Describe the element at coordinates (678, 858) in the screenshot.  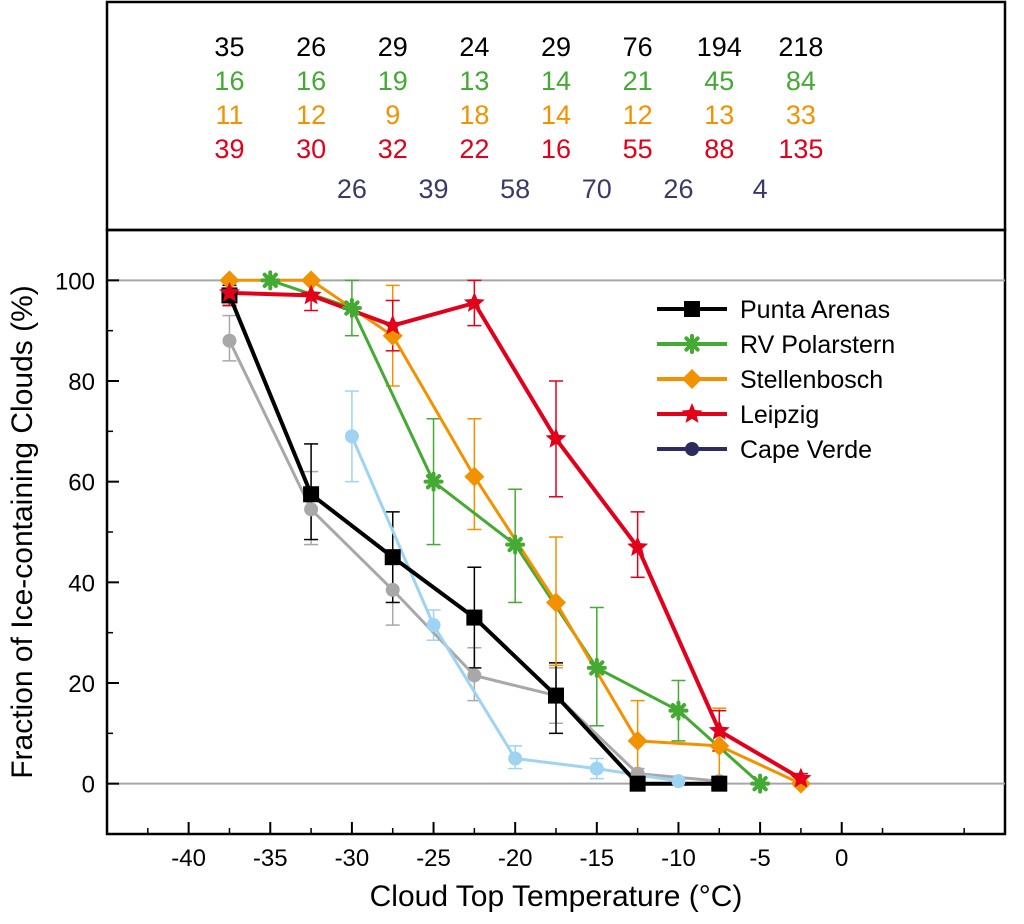
I see `x-tick-label: -10` at that location.